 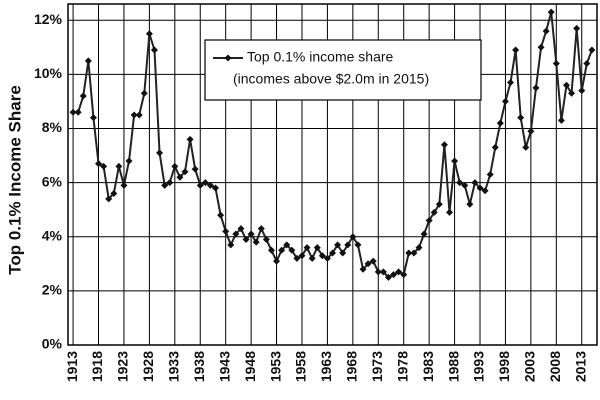 I want to click on x-tick-label: 1918, so click(x=97, y=366).